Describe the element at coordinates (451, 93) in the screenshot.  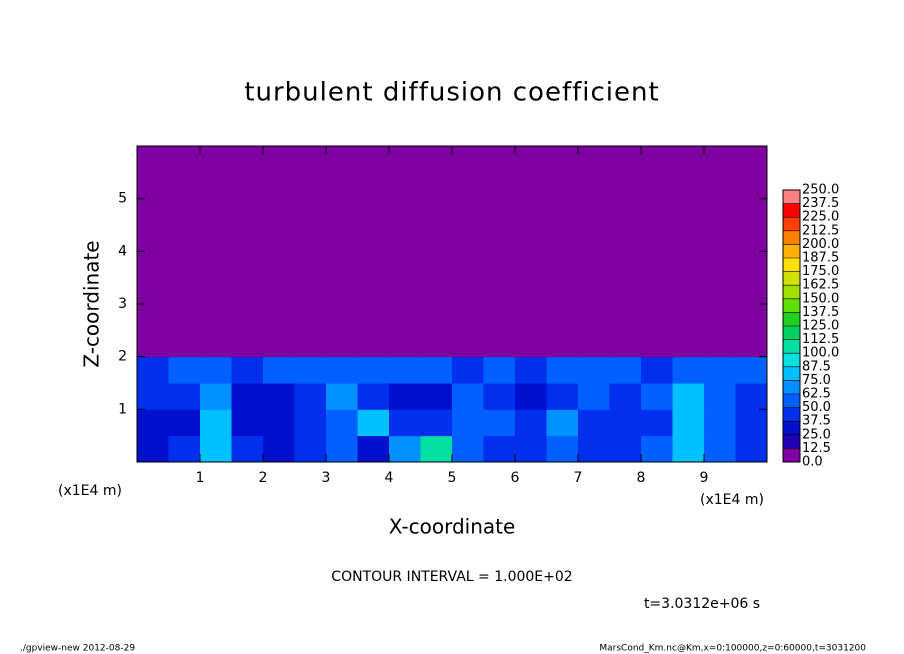
I see `chart-title: turbulent diffusion coefficient` at that location.